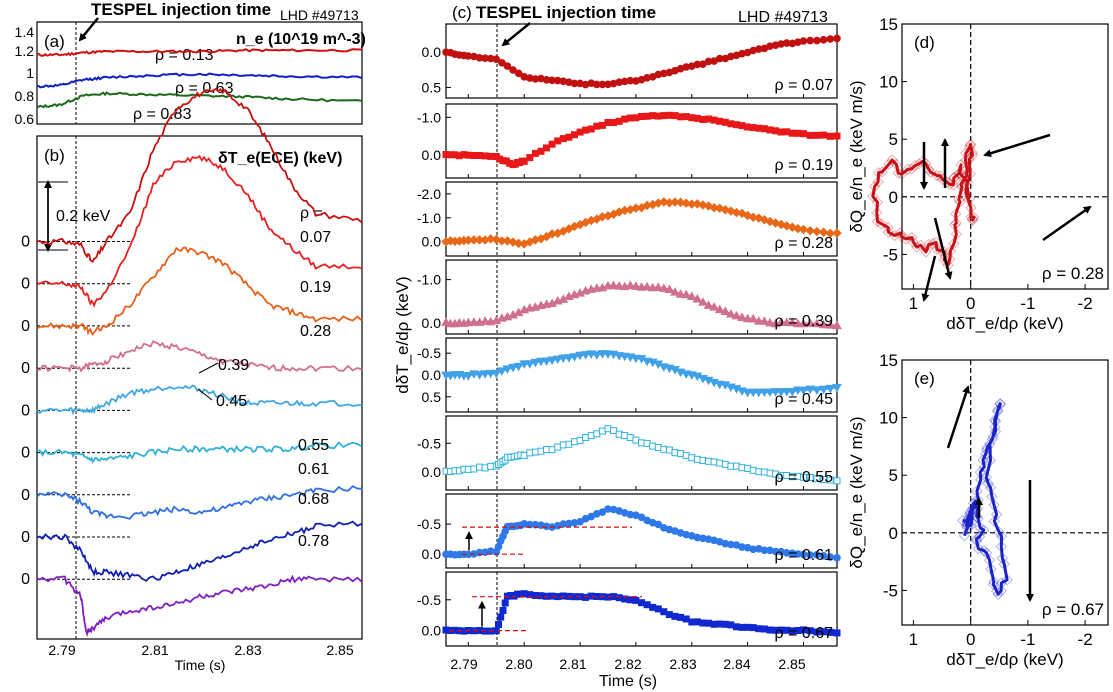  What do you see at coordinates (629, 609) in the screenshot?
I see `panel-c-subplot: -0.5 0.0 ρ = 0.67` at bounding box center [629, 609].